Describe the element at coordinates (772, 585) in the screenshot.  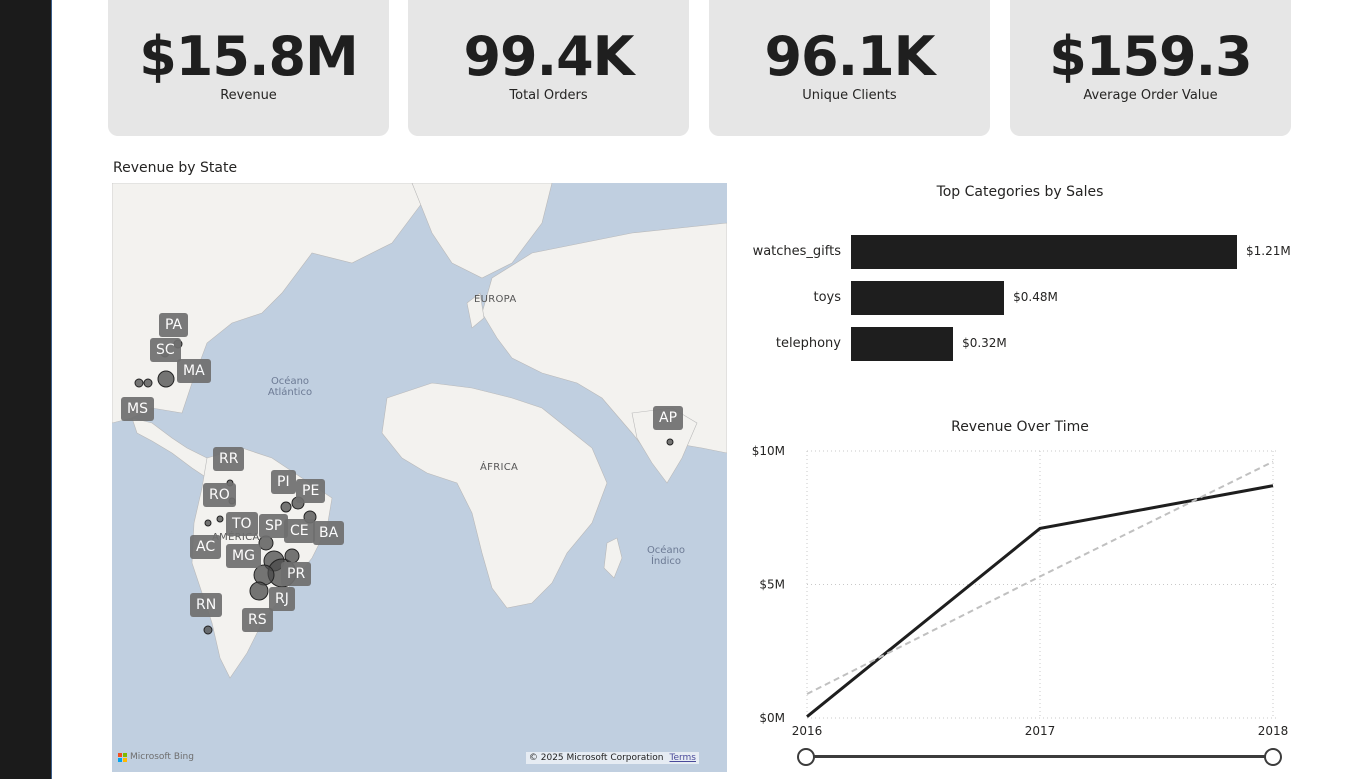
I see `y-tick-label: $5M` at that location.